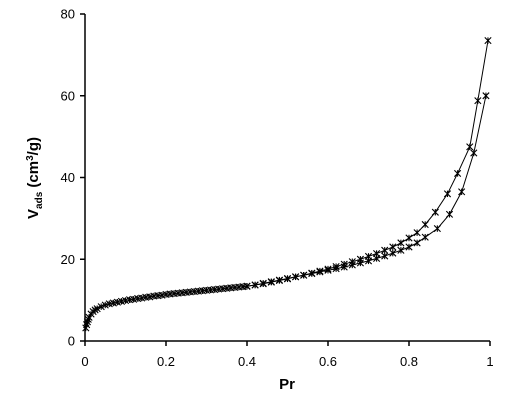  I want to click on x-axis-title: Pr, so click(287, 384).